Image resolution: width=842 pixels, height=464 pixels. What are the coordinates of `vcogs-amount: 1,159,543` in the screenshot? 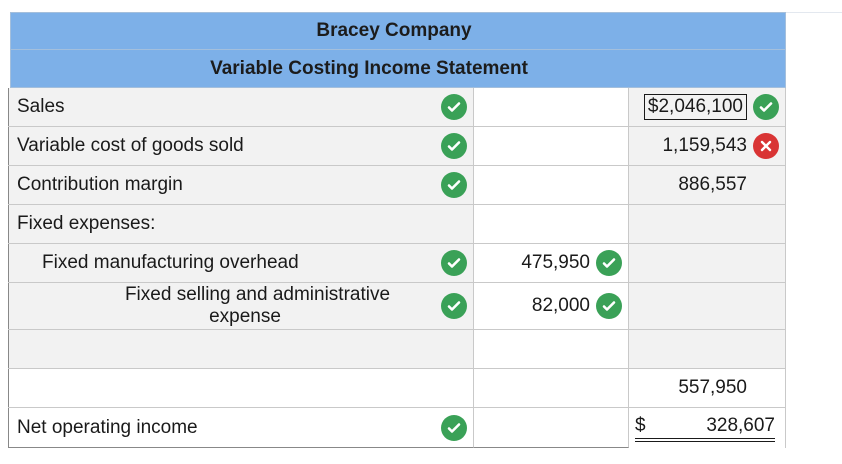 It's located at (704, 145).